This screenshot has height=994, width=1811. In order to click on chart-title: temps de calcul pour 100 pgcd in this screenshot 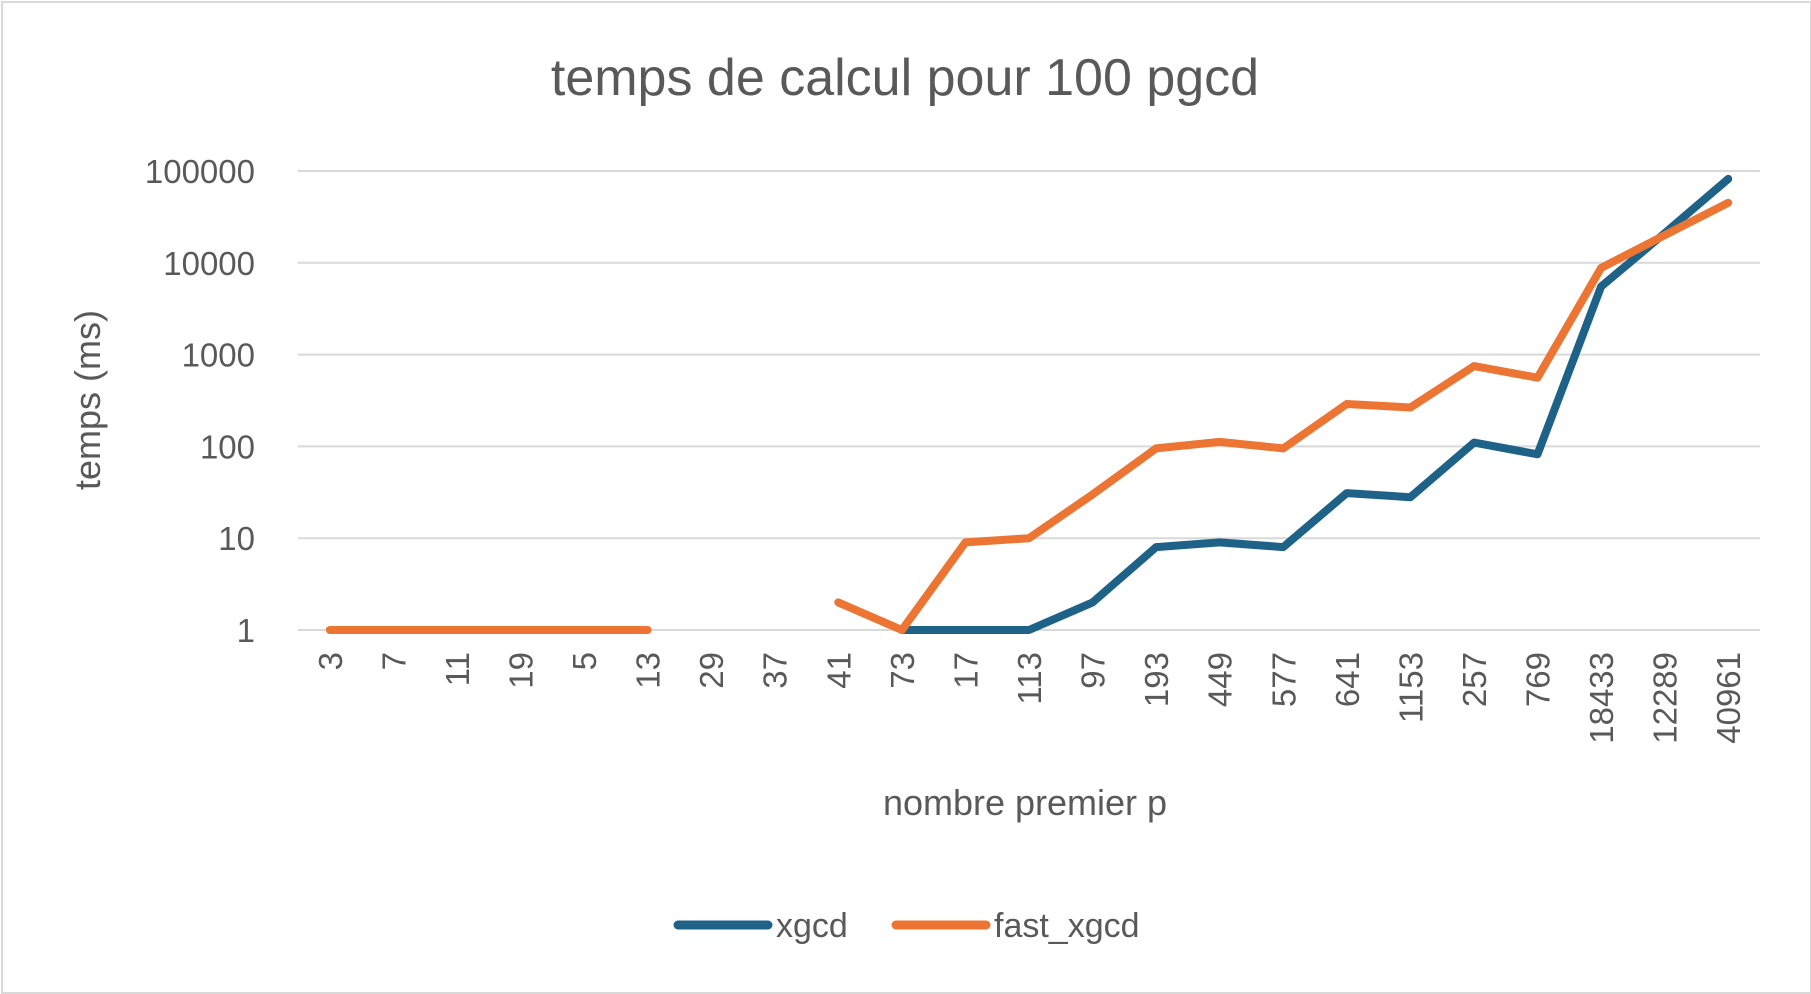, I will do `click(905, 78)`.